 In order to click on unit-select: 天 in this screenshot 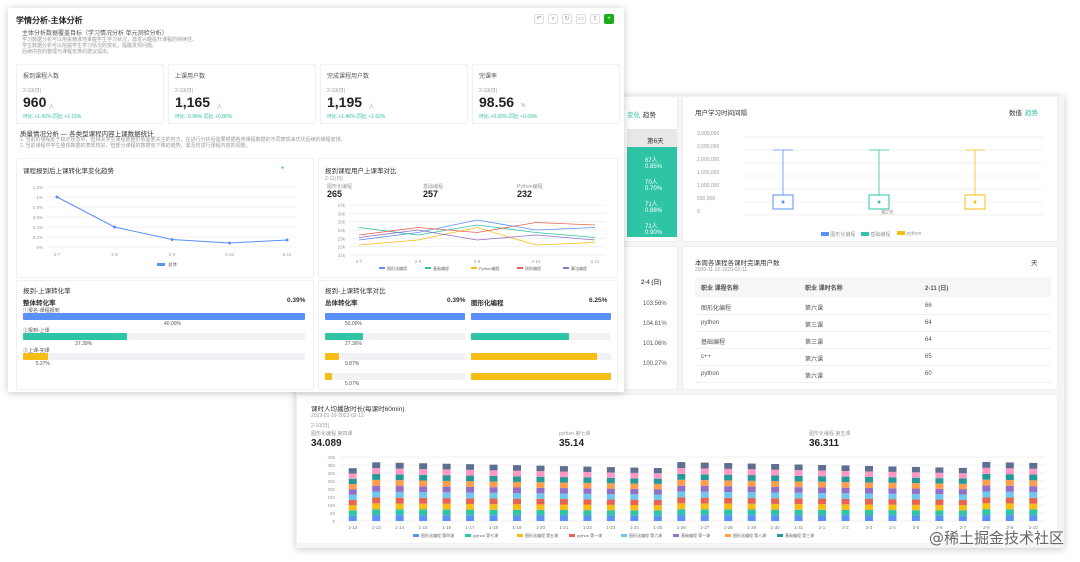, I will do `click(1034, 263)`.